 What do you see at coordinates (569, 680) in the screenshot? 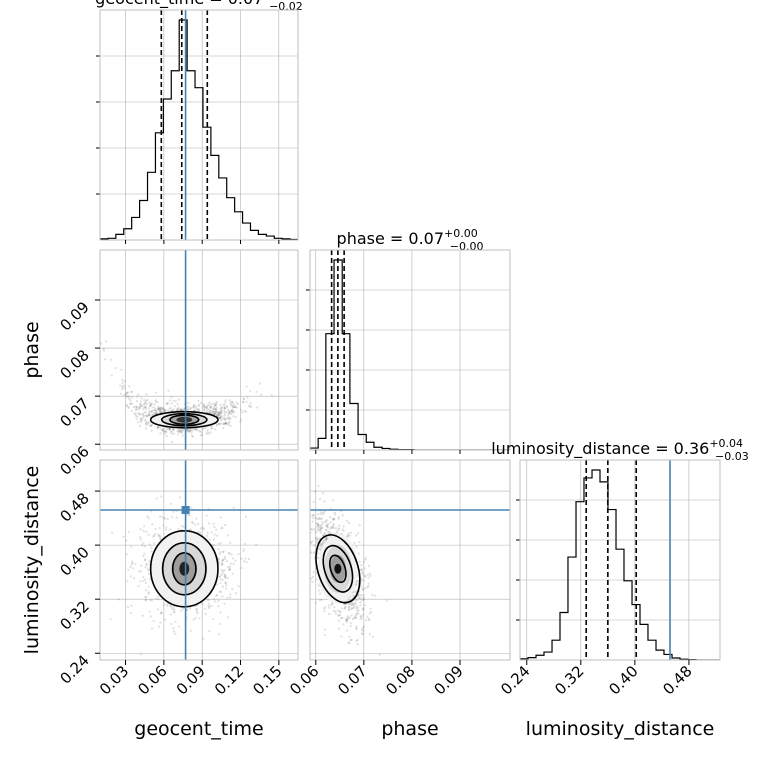
I see `x-tick-label: 0.32` at bounding box center [569, 680].